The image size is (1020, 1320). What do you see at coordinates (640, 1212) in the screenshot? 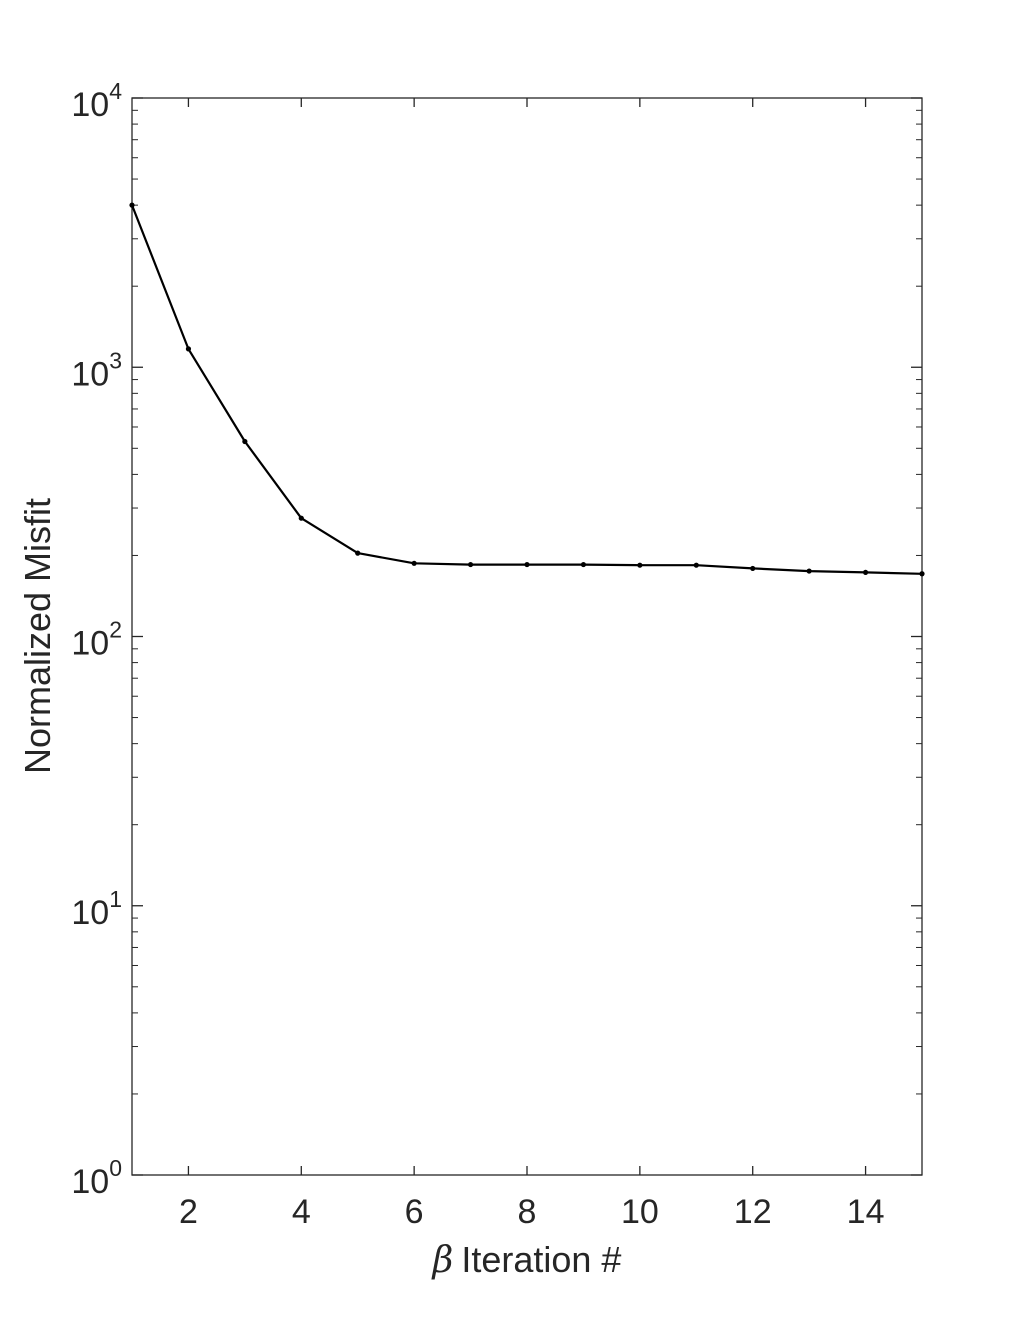
I see `x-tick-label: 10` at bounding box center [640, 1212].